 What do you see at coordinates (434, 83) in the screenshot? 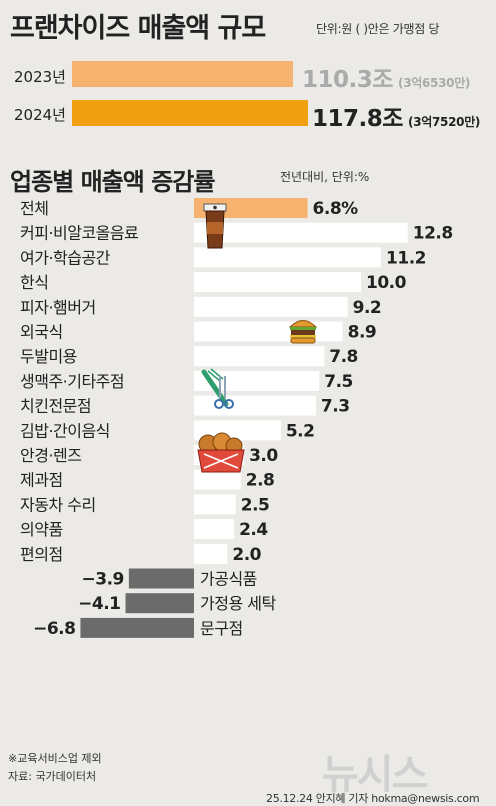
I see `year-sub-2023: (3억6530만)` at bounding box center [434, 83].